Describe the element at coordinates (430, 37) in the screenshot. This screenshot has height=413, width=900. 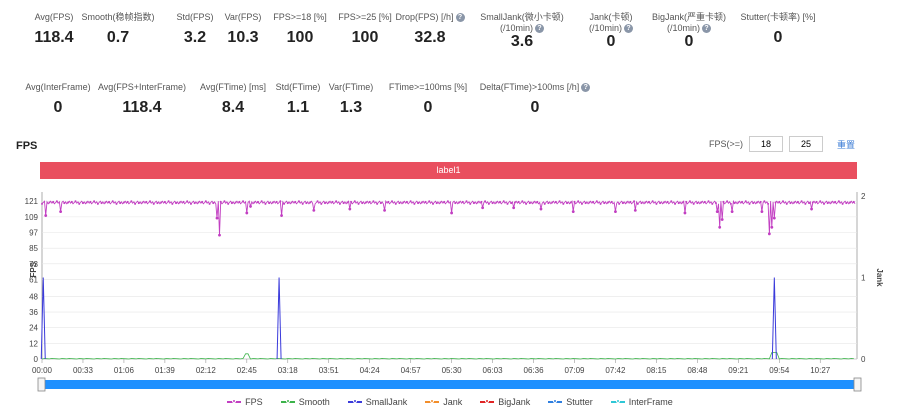
I see `metric-value: 32.8` at that location.